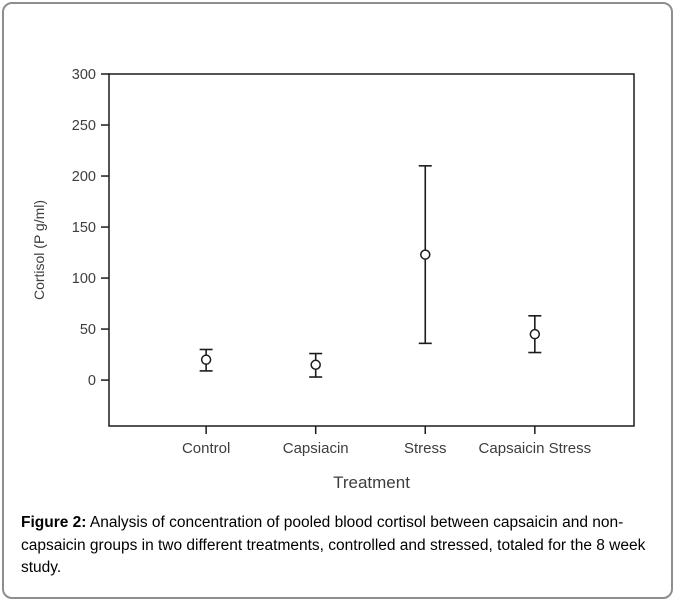 The image size is (679, 613). Describe the element at coordinates (84, 126) in the screenshot. I see `y-tick-label: 250` at that location.